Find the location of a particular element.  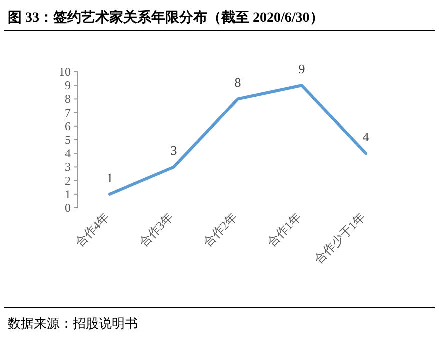

x-tick-label: 合作4年 is located at coordinates (92, 230).